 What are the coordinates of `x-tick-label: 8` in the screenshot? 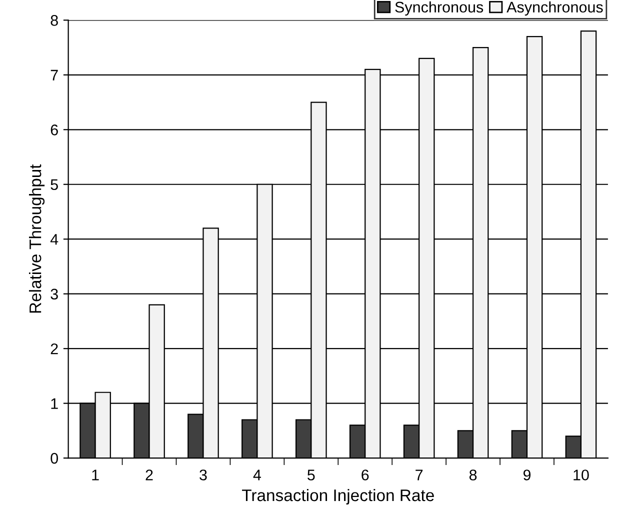 It's located at (473, 475).